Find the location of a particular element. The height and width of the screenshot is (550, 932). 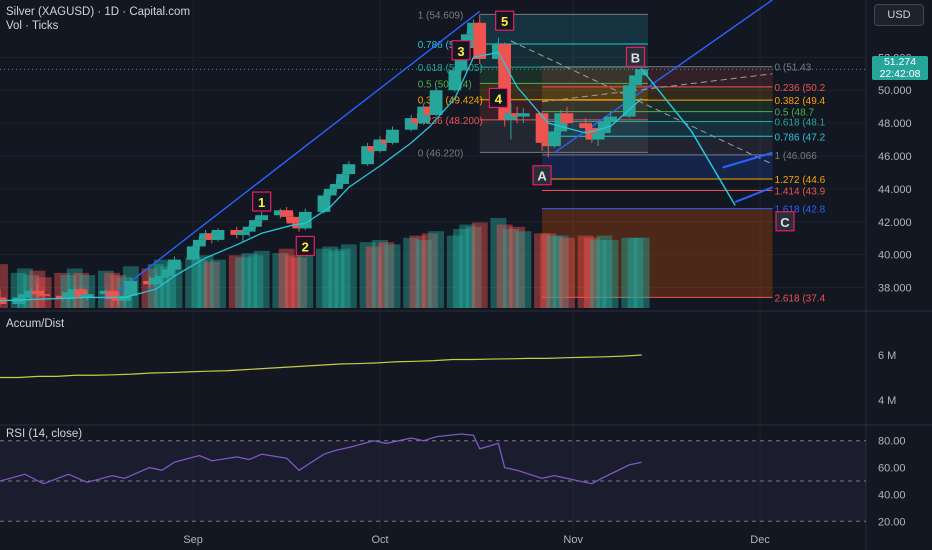

fib-ext-level-label: 1.618 (42.8 is located at coordinates (800, 210).